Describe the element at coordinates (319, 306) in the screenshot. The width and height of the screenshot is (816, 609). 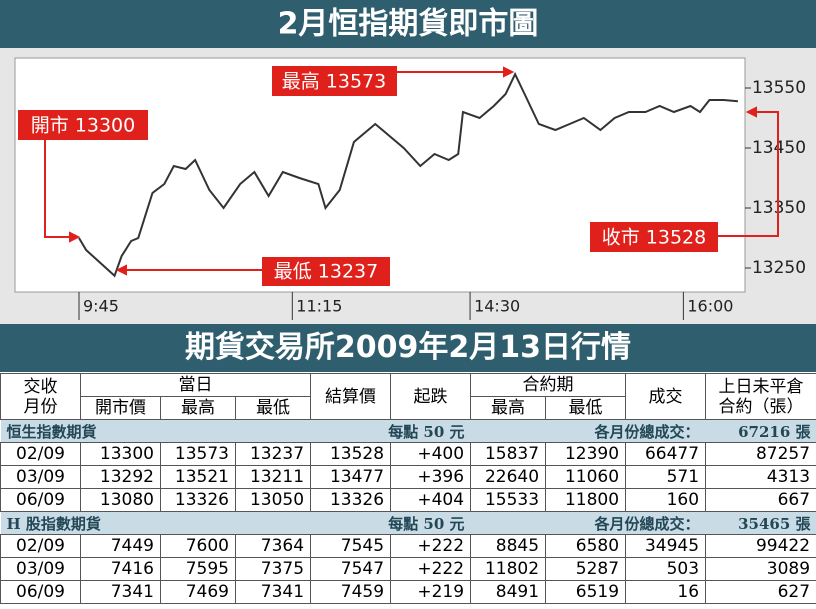
I see `x-tick-label: 11:15` at that location.